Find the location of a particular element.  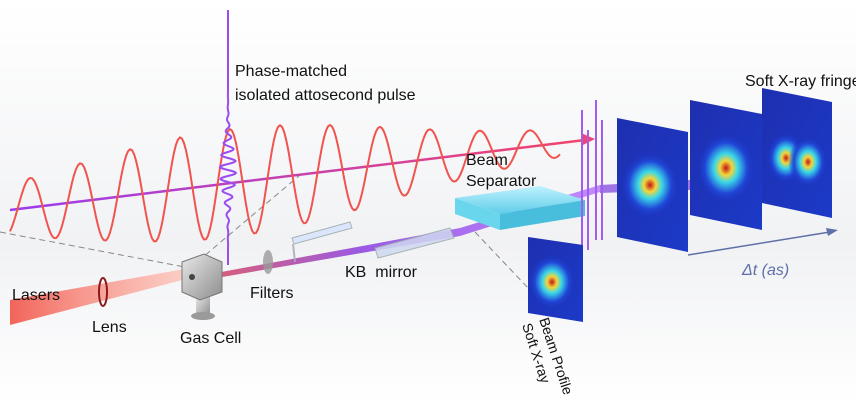

label: Lasers is located at coordinates (36, 295).